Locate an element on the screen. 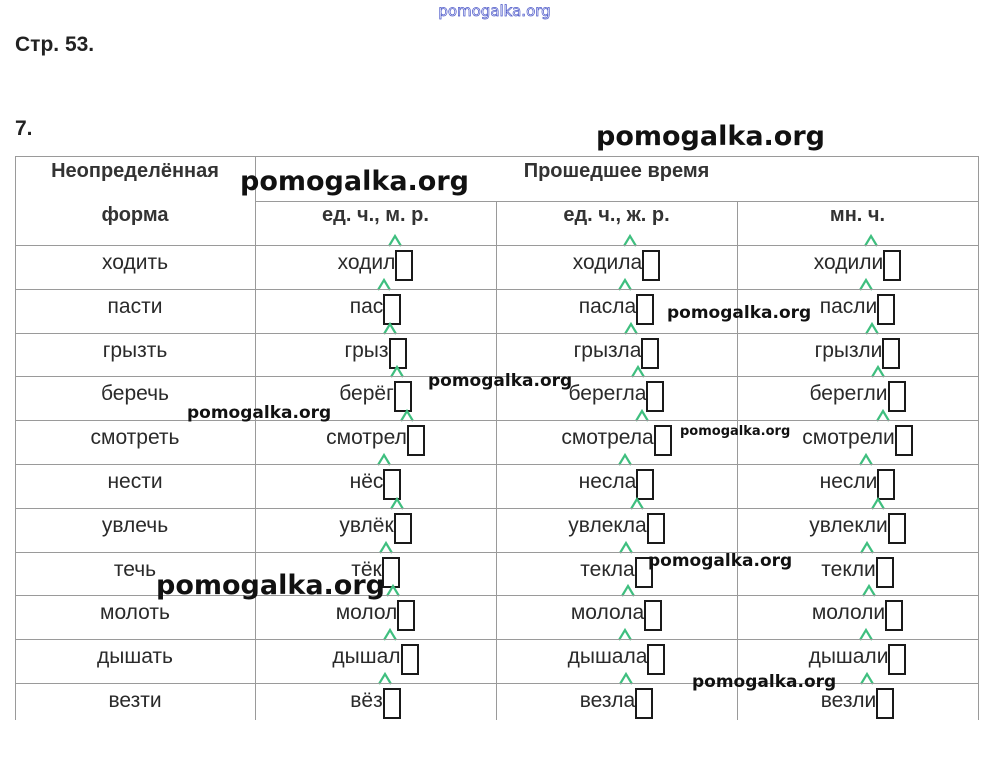 The height and width of the screenshot is (758, 989). word-form: смотрела is located at coordinates (616, 432).